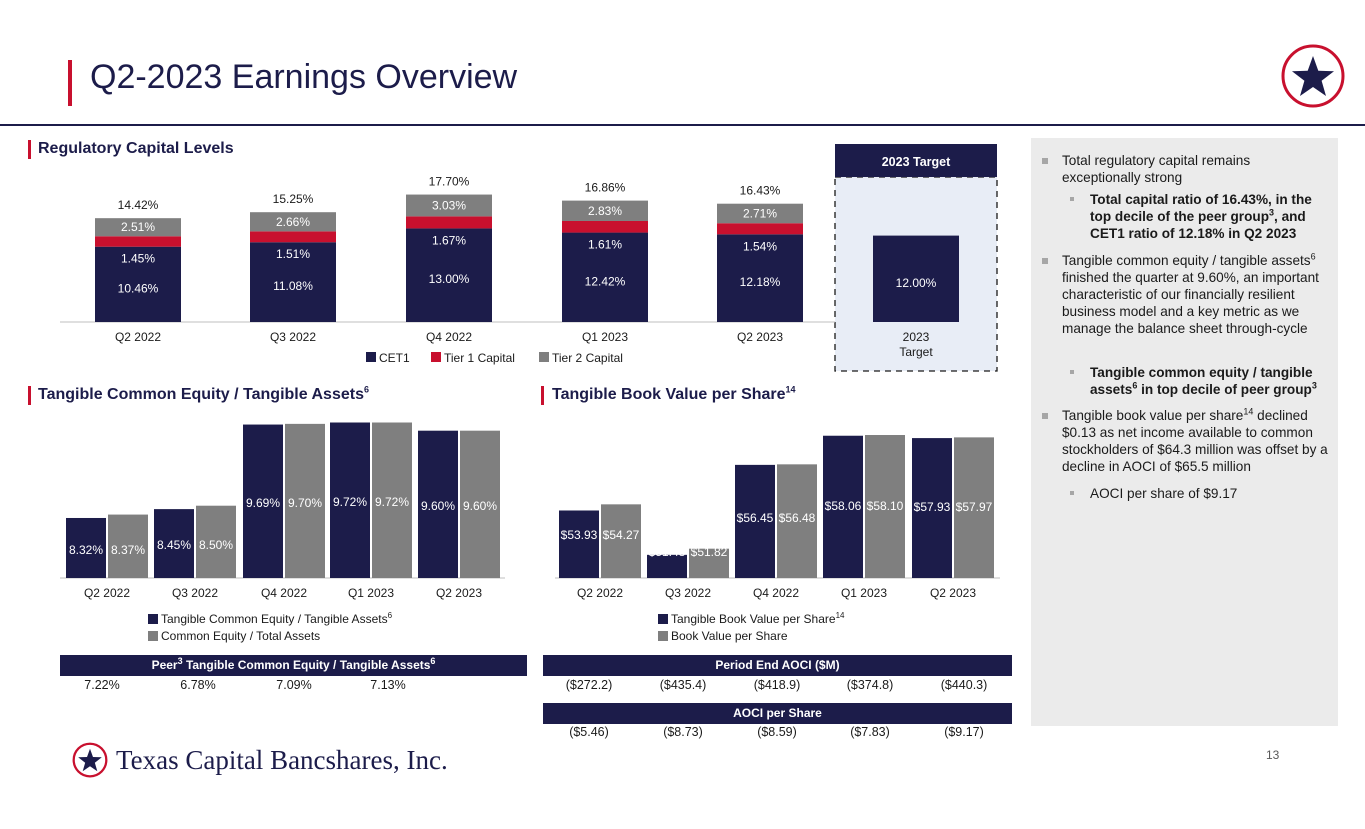 The image size is (1365, 829). I want to click on x-tick-label: 2023, so click(916, 337).